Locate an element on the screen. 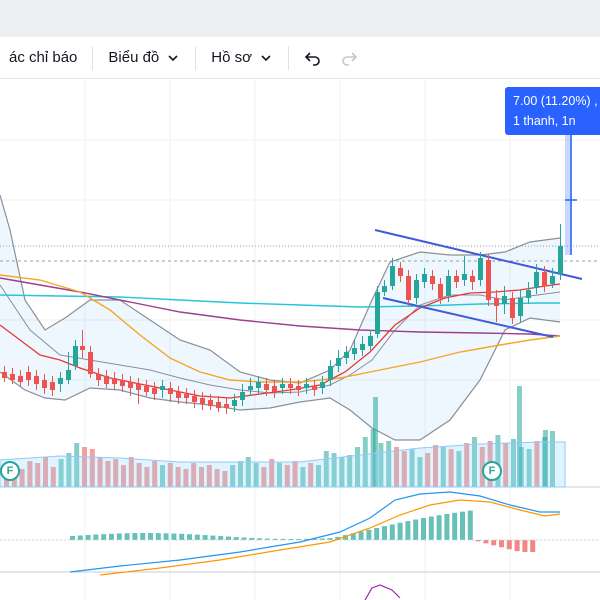  macd-line is located at coordinates (314, 532).